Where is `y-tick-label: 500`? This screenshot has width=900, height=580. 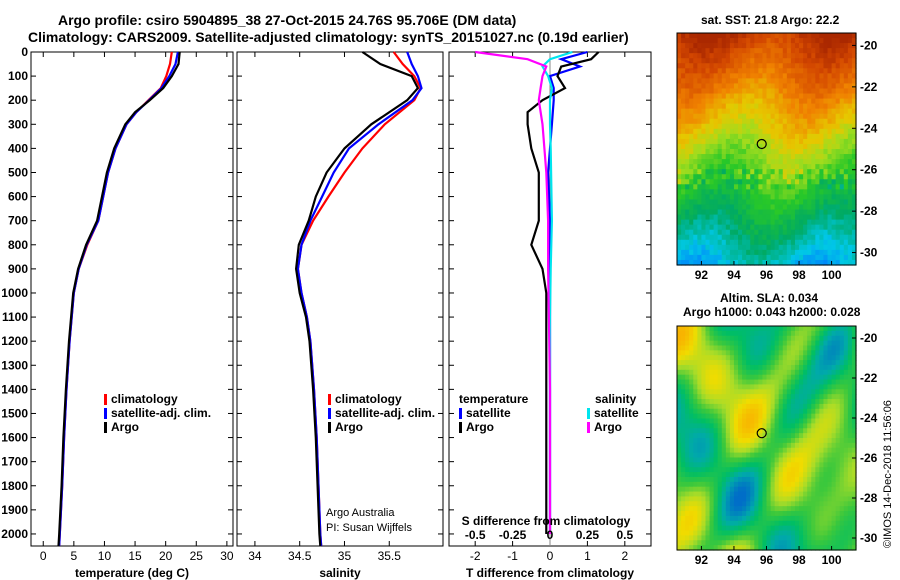
y-tick-label: 500 is located at coordinates (18, 172).